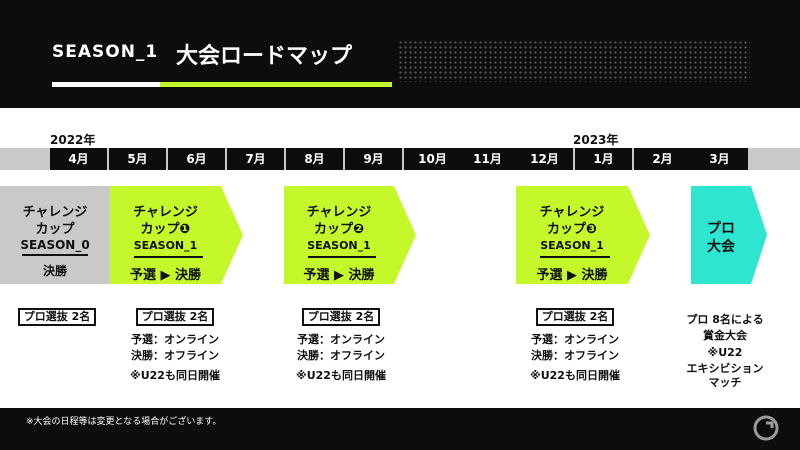 Image resolution: width=800 pixels, height=450 pixels. What do you see at coordinates (78, 159) in the screenshot?
I see `month-apr: 4月` at bounding box center [78, 159].